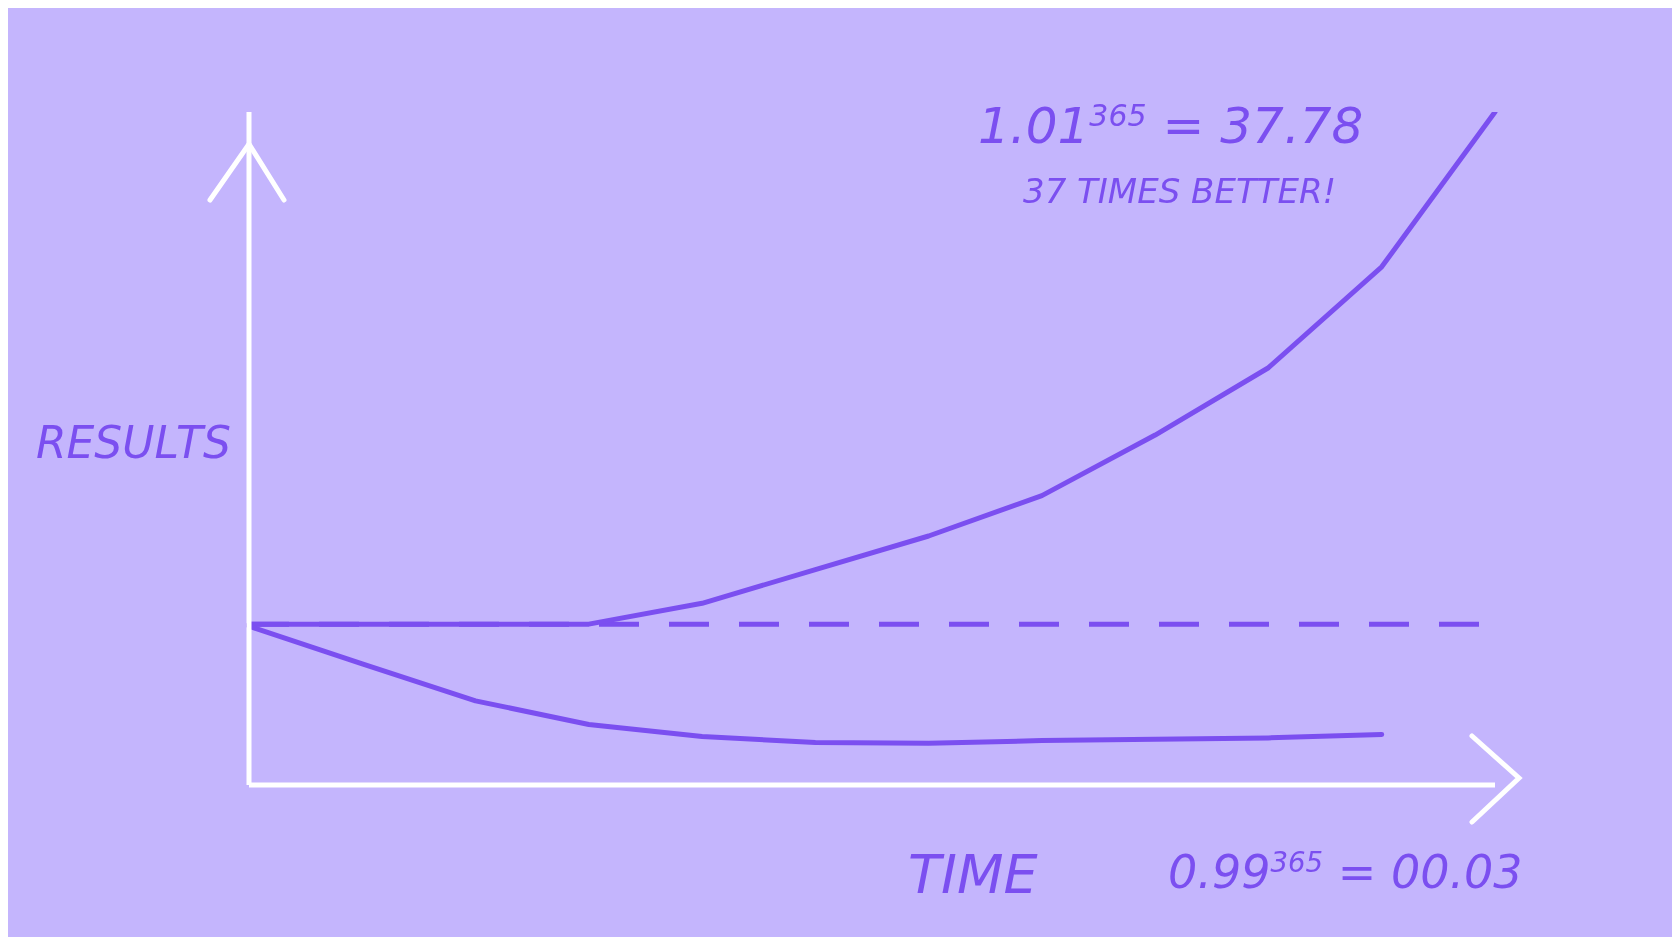 The image size is (1680, 945). What do you see at coordinates (1180, 191) in the screenshot?
I see `annotation: 37 TIMES BETTER!` at bounding box center [1180, 191].